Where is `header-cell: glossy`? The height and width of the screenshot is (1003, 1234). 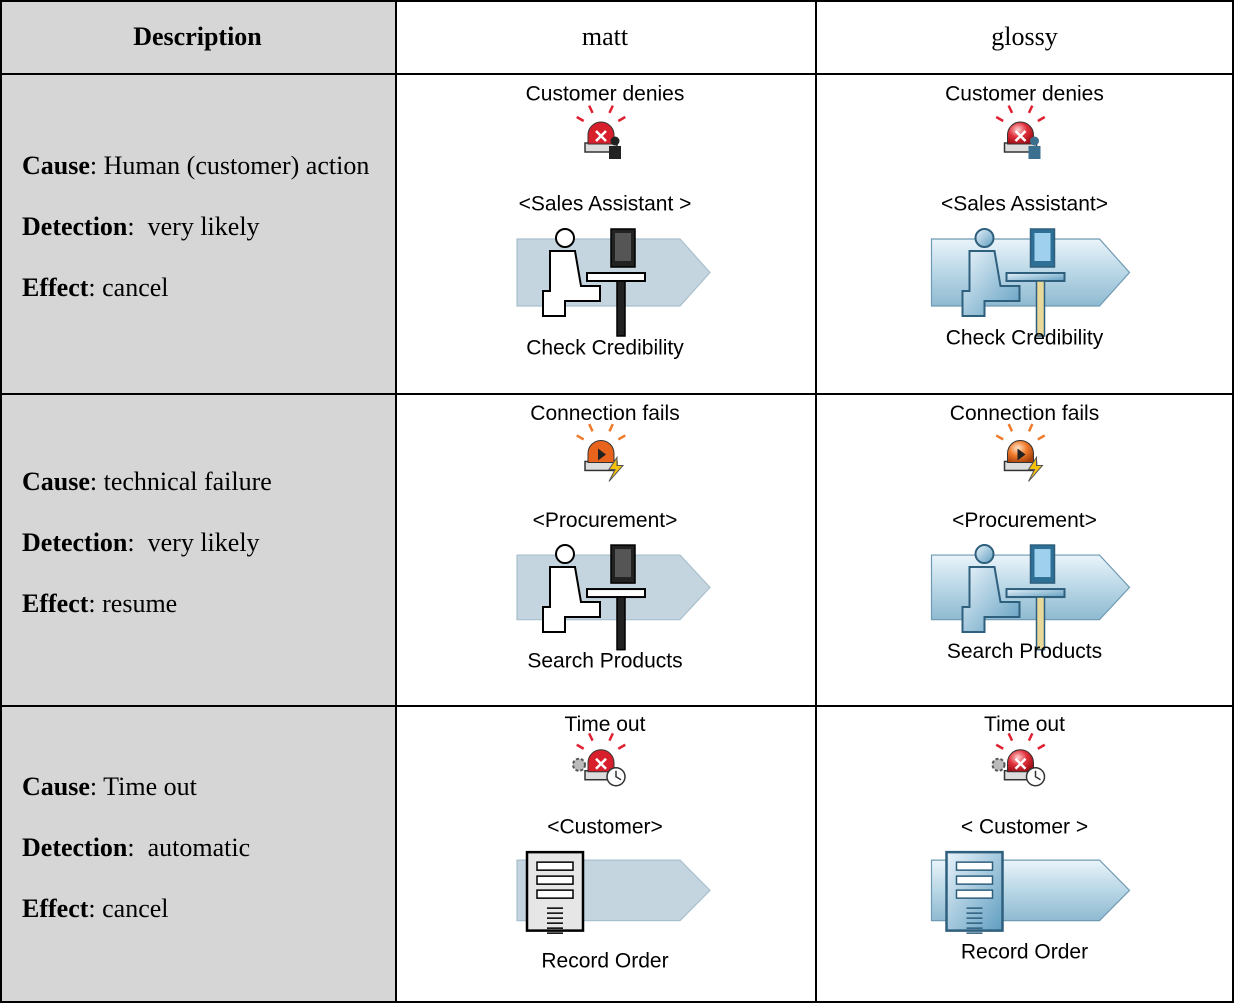 header-cell: glossy is located at coordinates (1024, 36).